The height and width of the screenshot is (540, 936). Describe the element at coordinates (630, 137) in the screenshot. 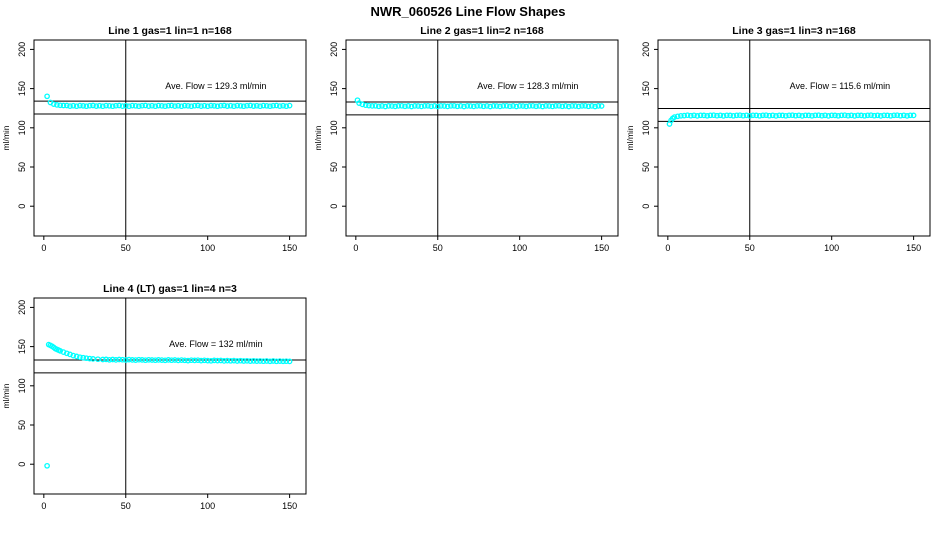

I see `y-axis-label: ml/min` at that location.